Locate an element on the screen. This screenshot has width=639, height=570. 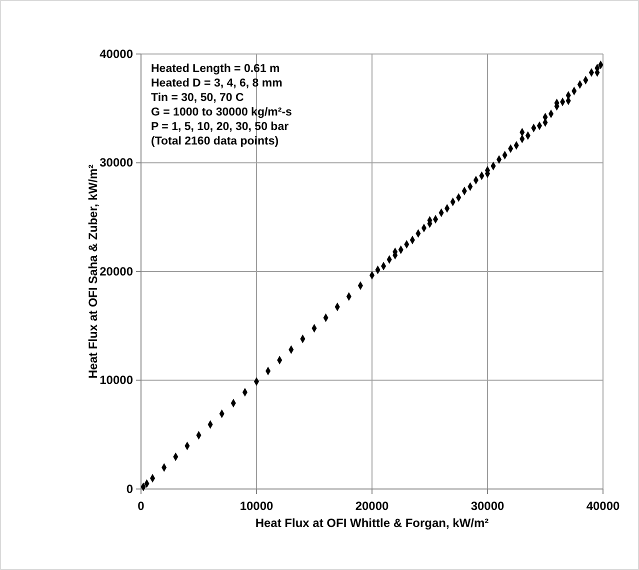
annotation: G = 1000 to 30000 kg/m²-s is located at coordinates (221, 112).